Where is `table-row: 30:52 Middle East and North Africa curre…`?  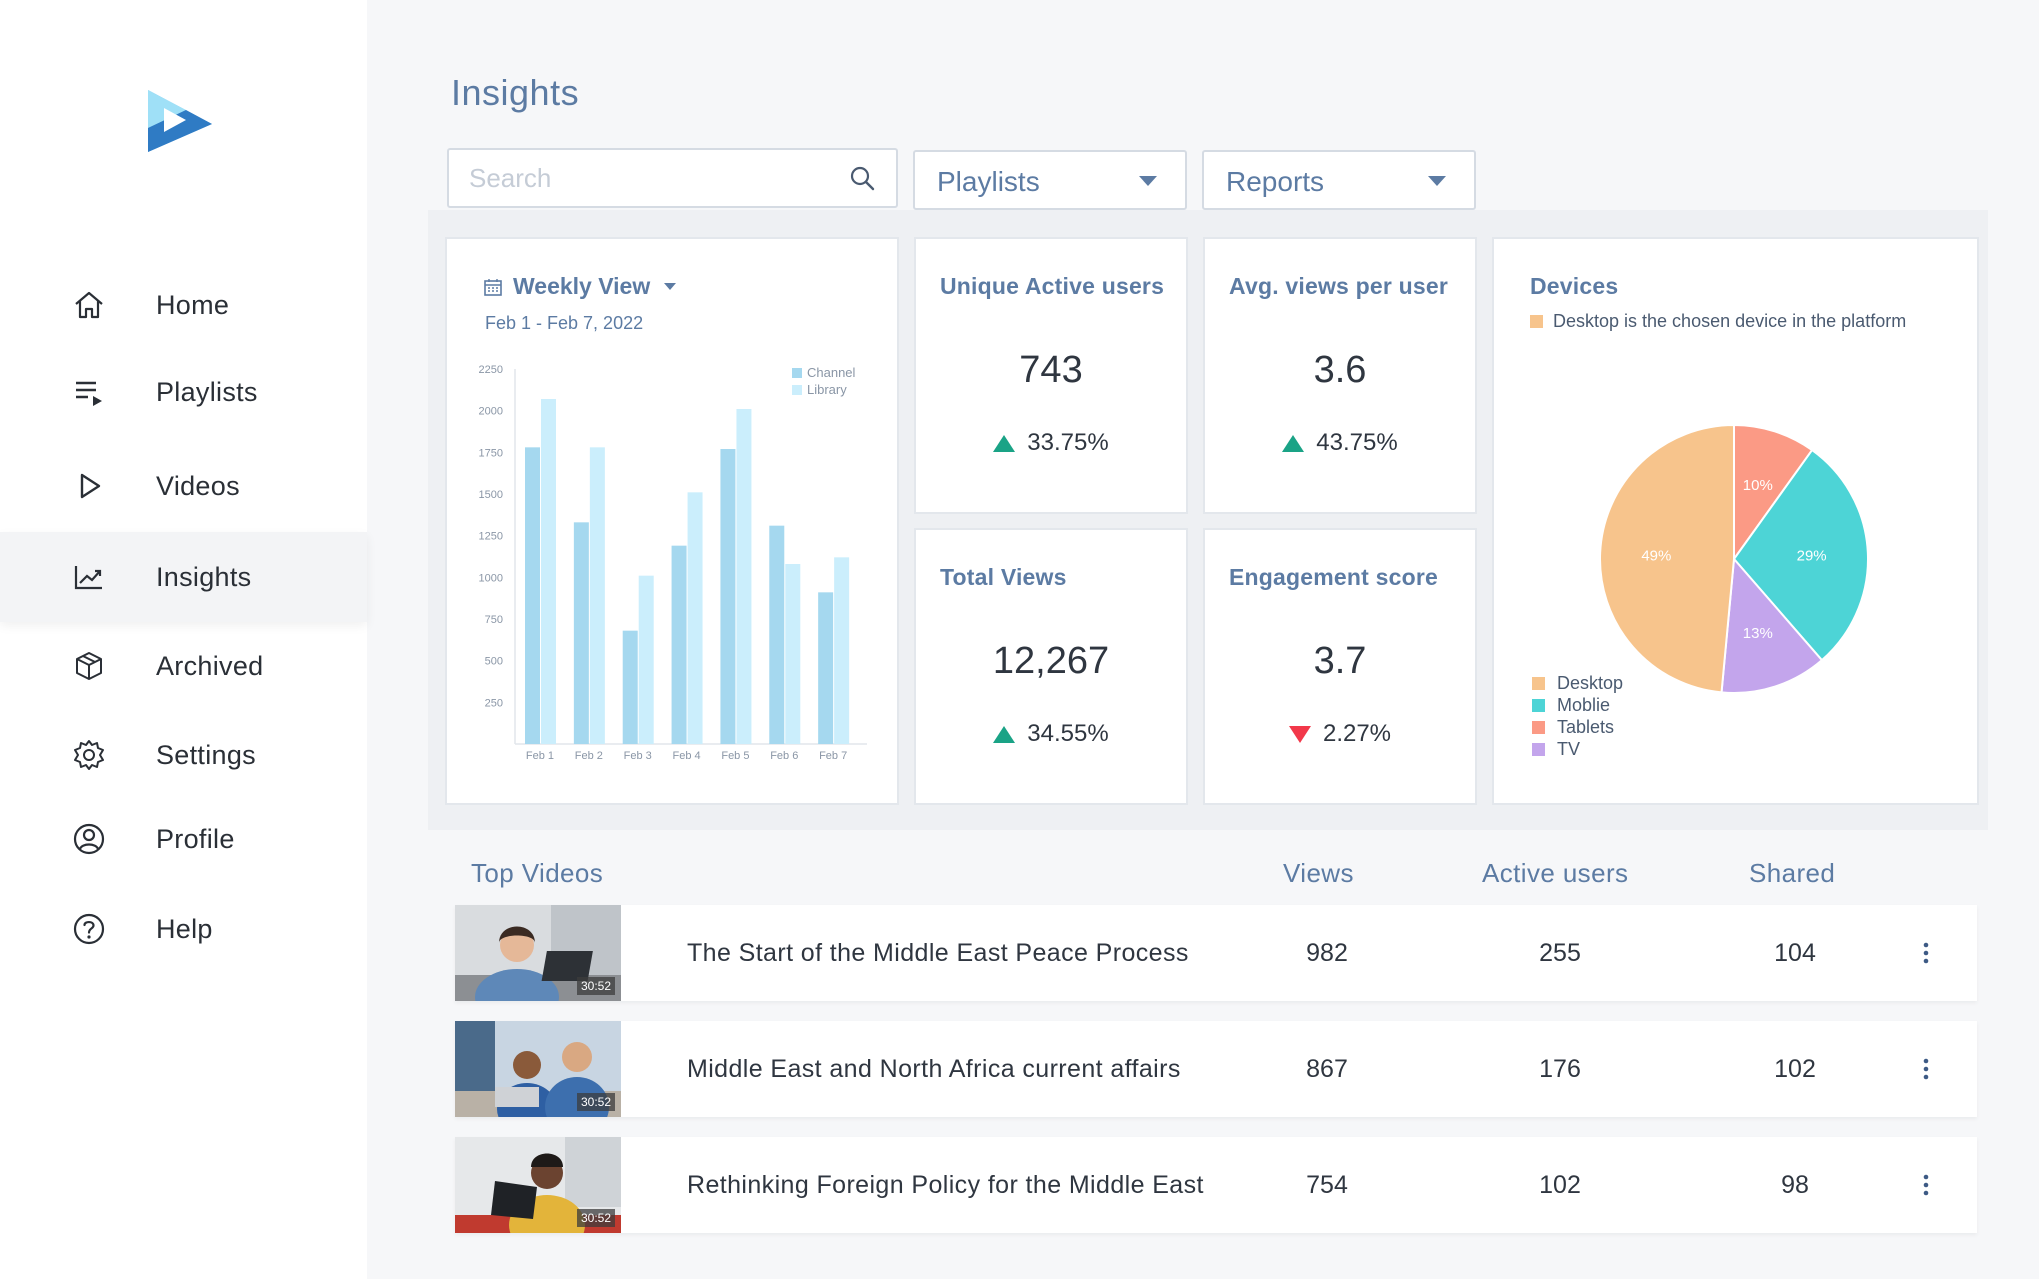
table-row: 30:52 Middle East and North Africa curre… is located at coordinates (1216, 1069).